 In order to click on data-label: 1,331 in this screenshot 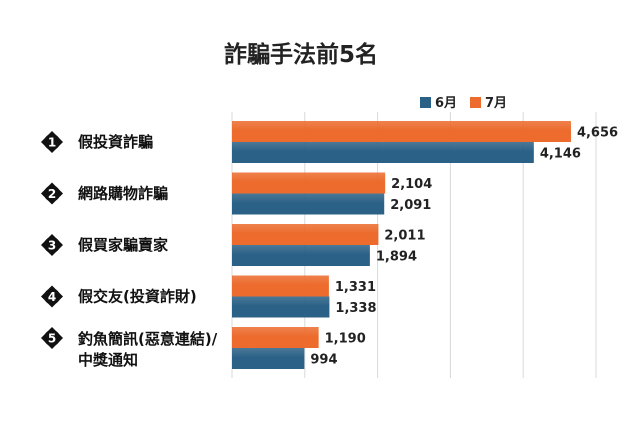, I will do `click(355, 287)`.